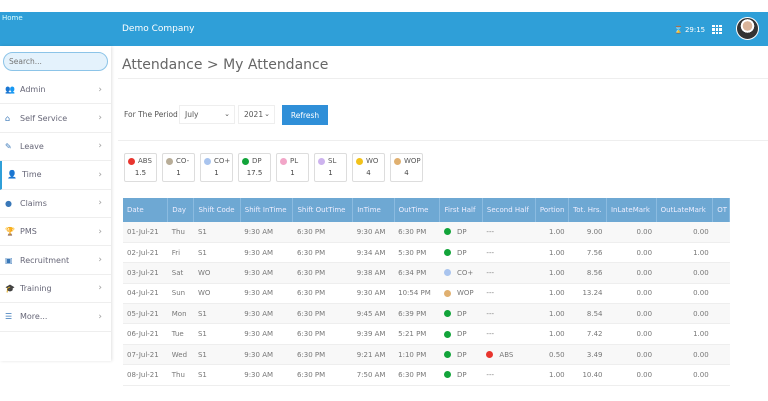 The image size is (768, 401). Describe the element at coordinates (631, 210) in the screenshot. I see `column-header: InLateMark` at that location.